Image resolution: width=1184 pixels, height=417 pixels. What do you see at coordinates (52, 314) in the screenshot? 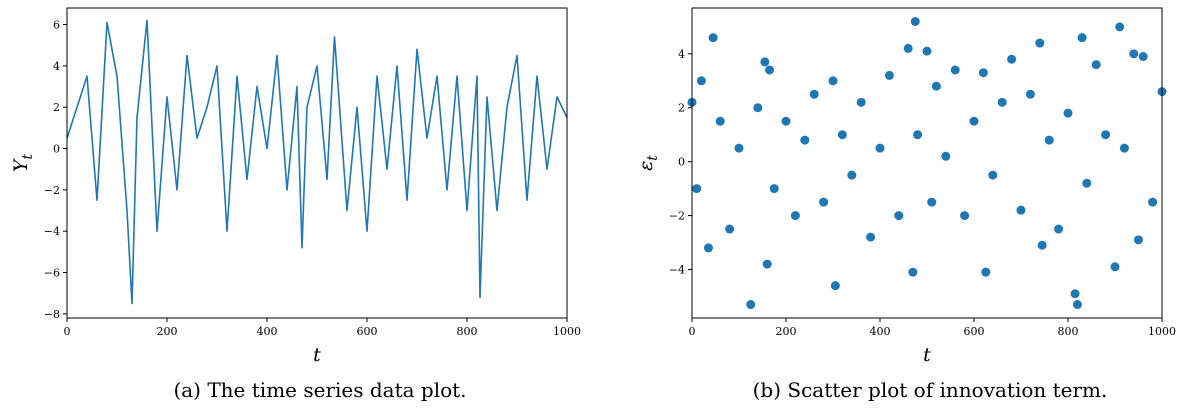
I see `y-tick-label: −8` at bounding box center [52, 314].